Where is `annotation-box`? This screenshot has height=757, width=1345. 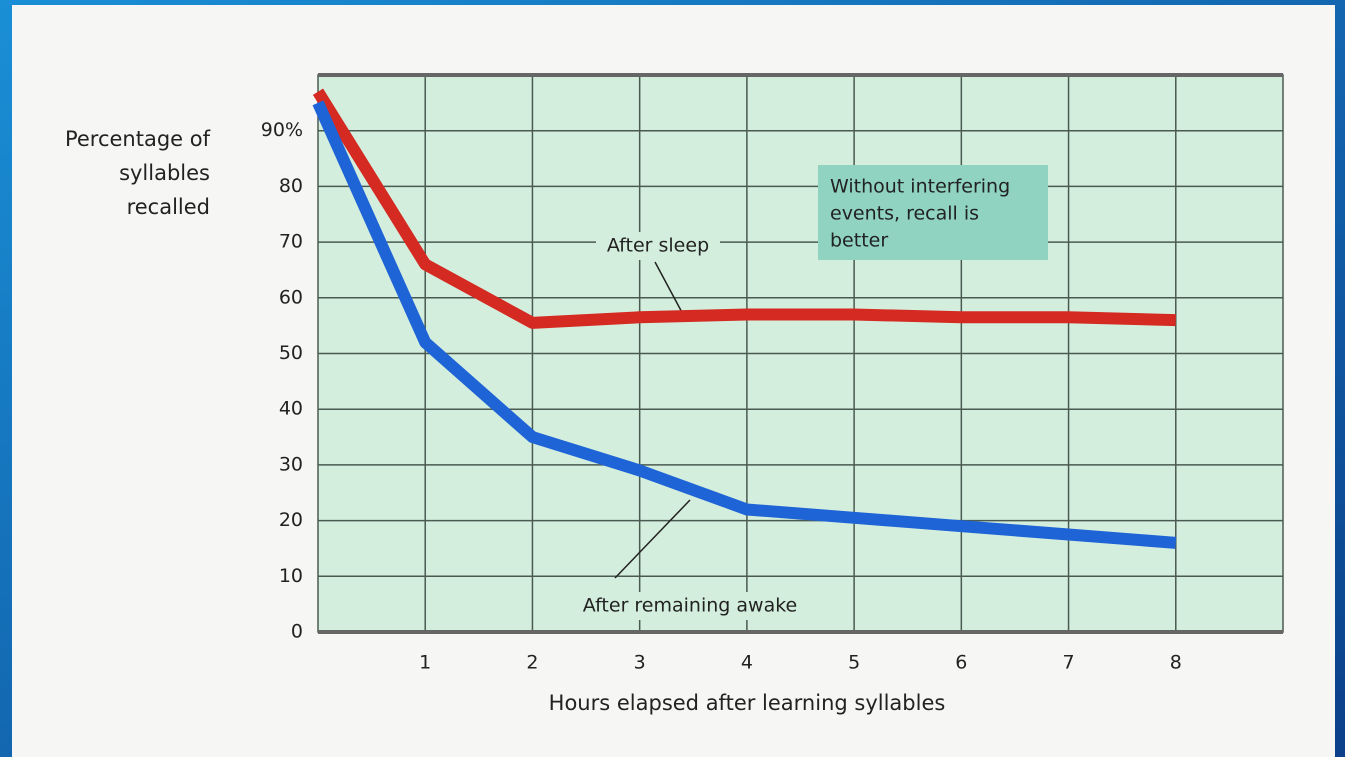
annotation-box is located at coordinates (933, 212).